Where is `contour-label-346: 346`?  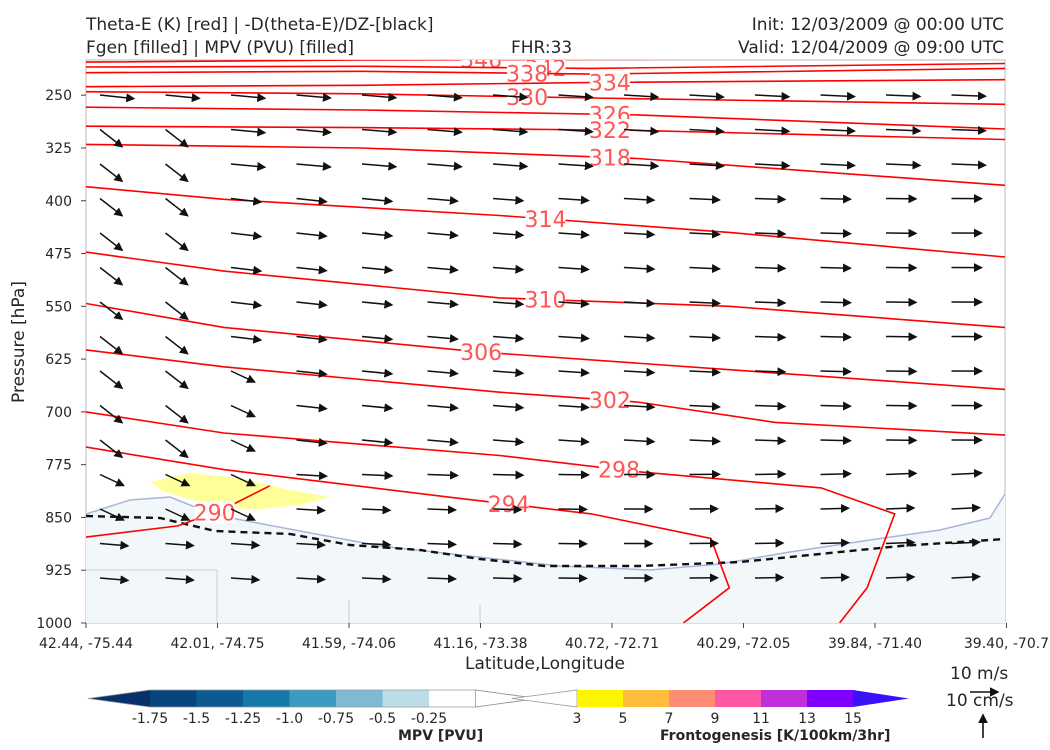 contour-label-346: 346 is located at coordinates (481, 61).